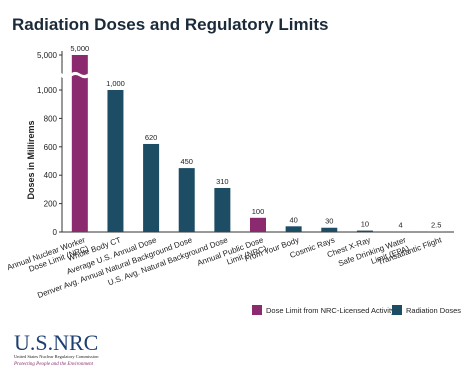 The width and height of the screenshot is (474, 376). I want to click on y-tick-label: 0, so click(55, 232).